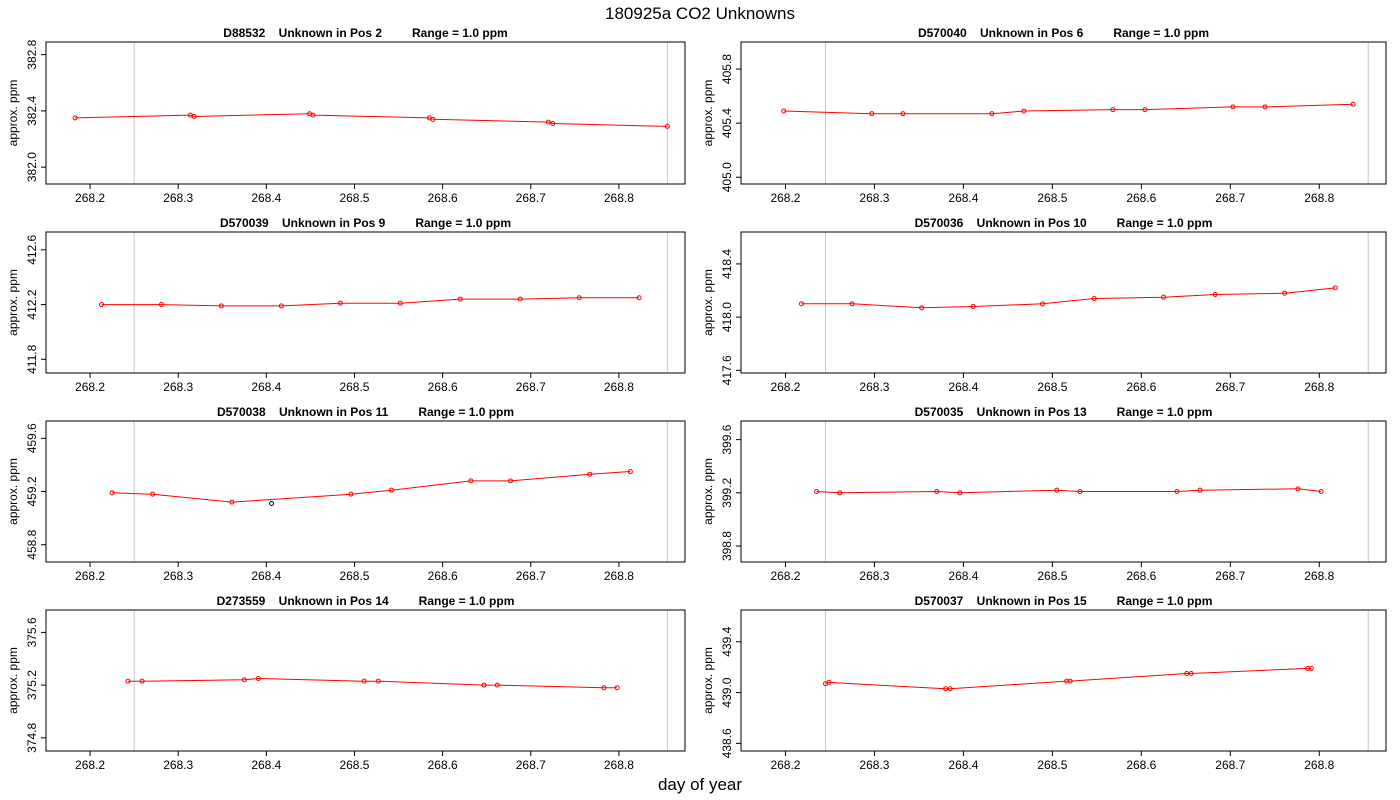 The height and width of the screenshot is (800, 1400). What do you see at coordinates (700, 13) in the screenshot?
I see `figure-title: 180925a CO2 Unknowns` at bounding box center [700, 13].